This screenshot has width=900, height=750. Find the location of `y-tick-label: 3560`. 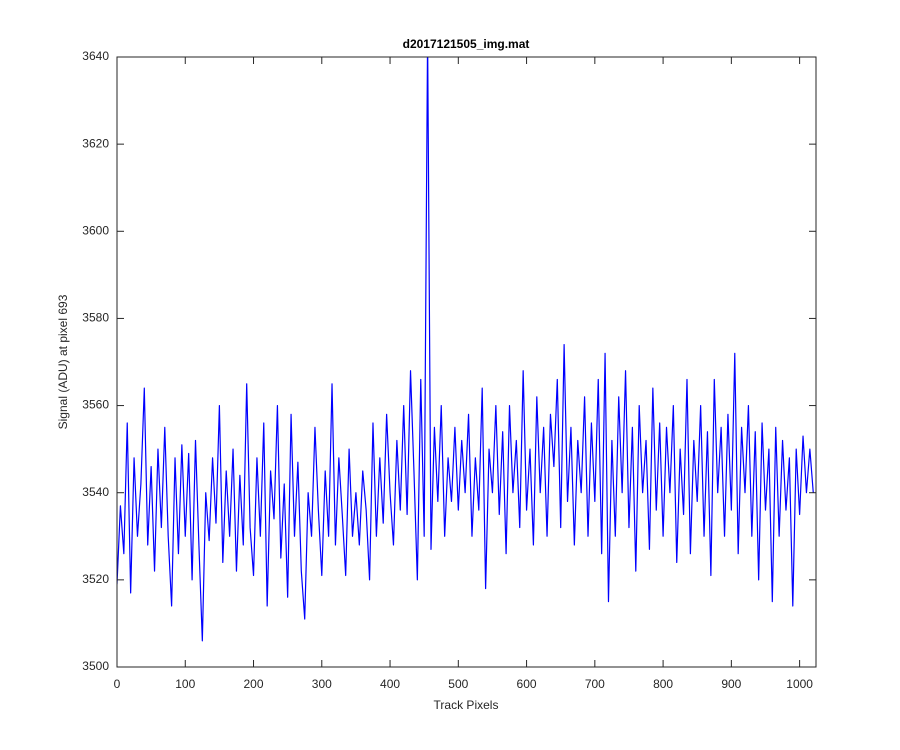

y-tick-label: 3560 is located at coordinates (95, 405).